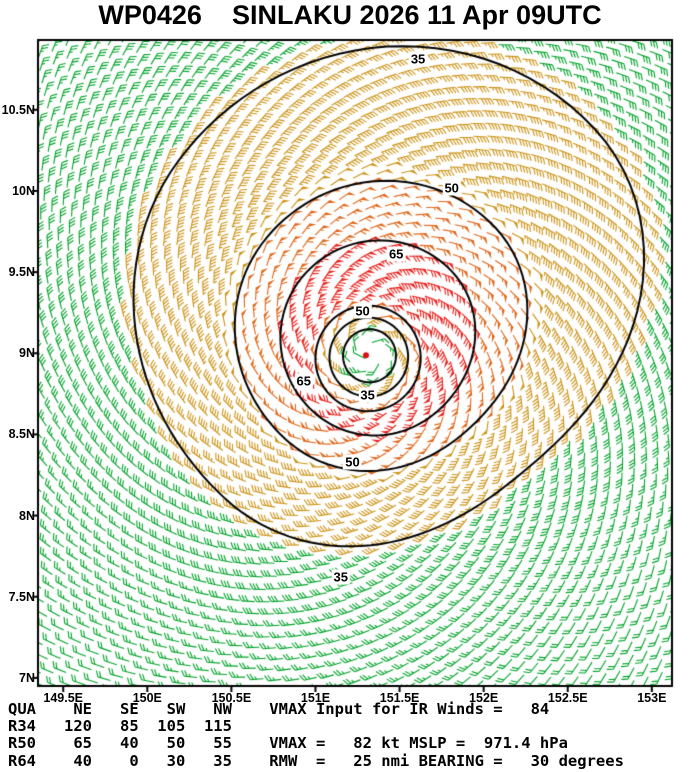 The height and width of the screenshot is (772, 700). What do you see at coordinates (350, 15) in the screenshot?
I see `page-title: WP0426 SINLAKU 2026 11 Apr 09UTC` at bounding box center [350, 15].